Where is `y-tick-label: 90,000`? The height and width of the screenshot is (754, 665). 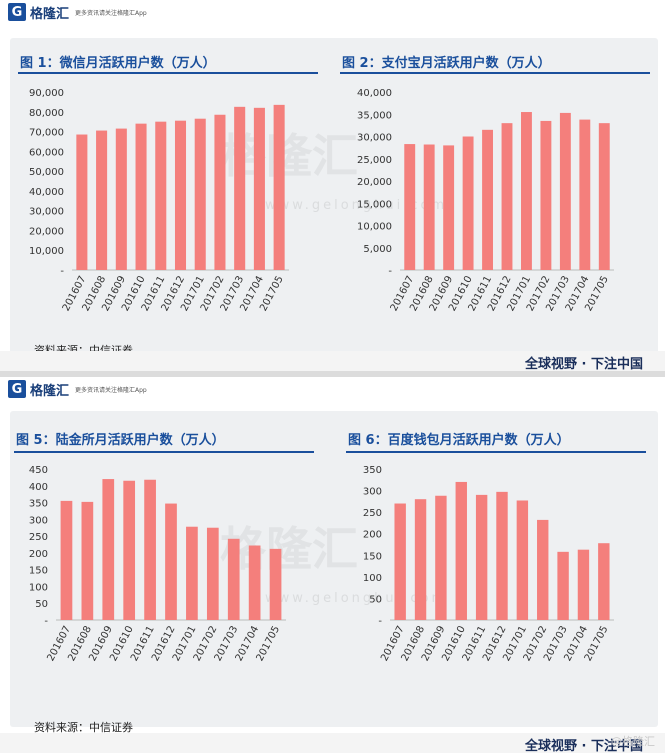
y-tick-label: 90,000 is located at coordinates (46, 93).